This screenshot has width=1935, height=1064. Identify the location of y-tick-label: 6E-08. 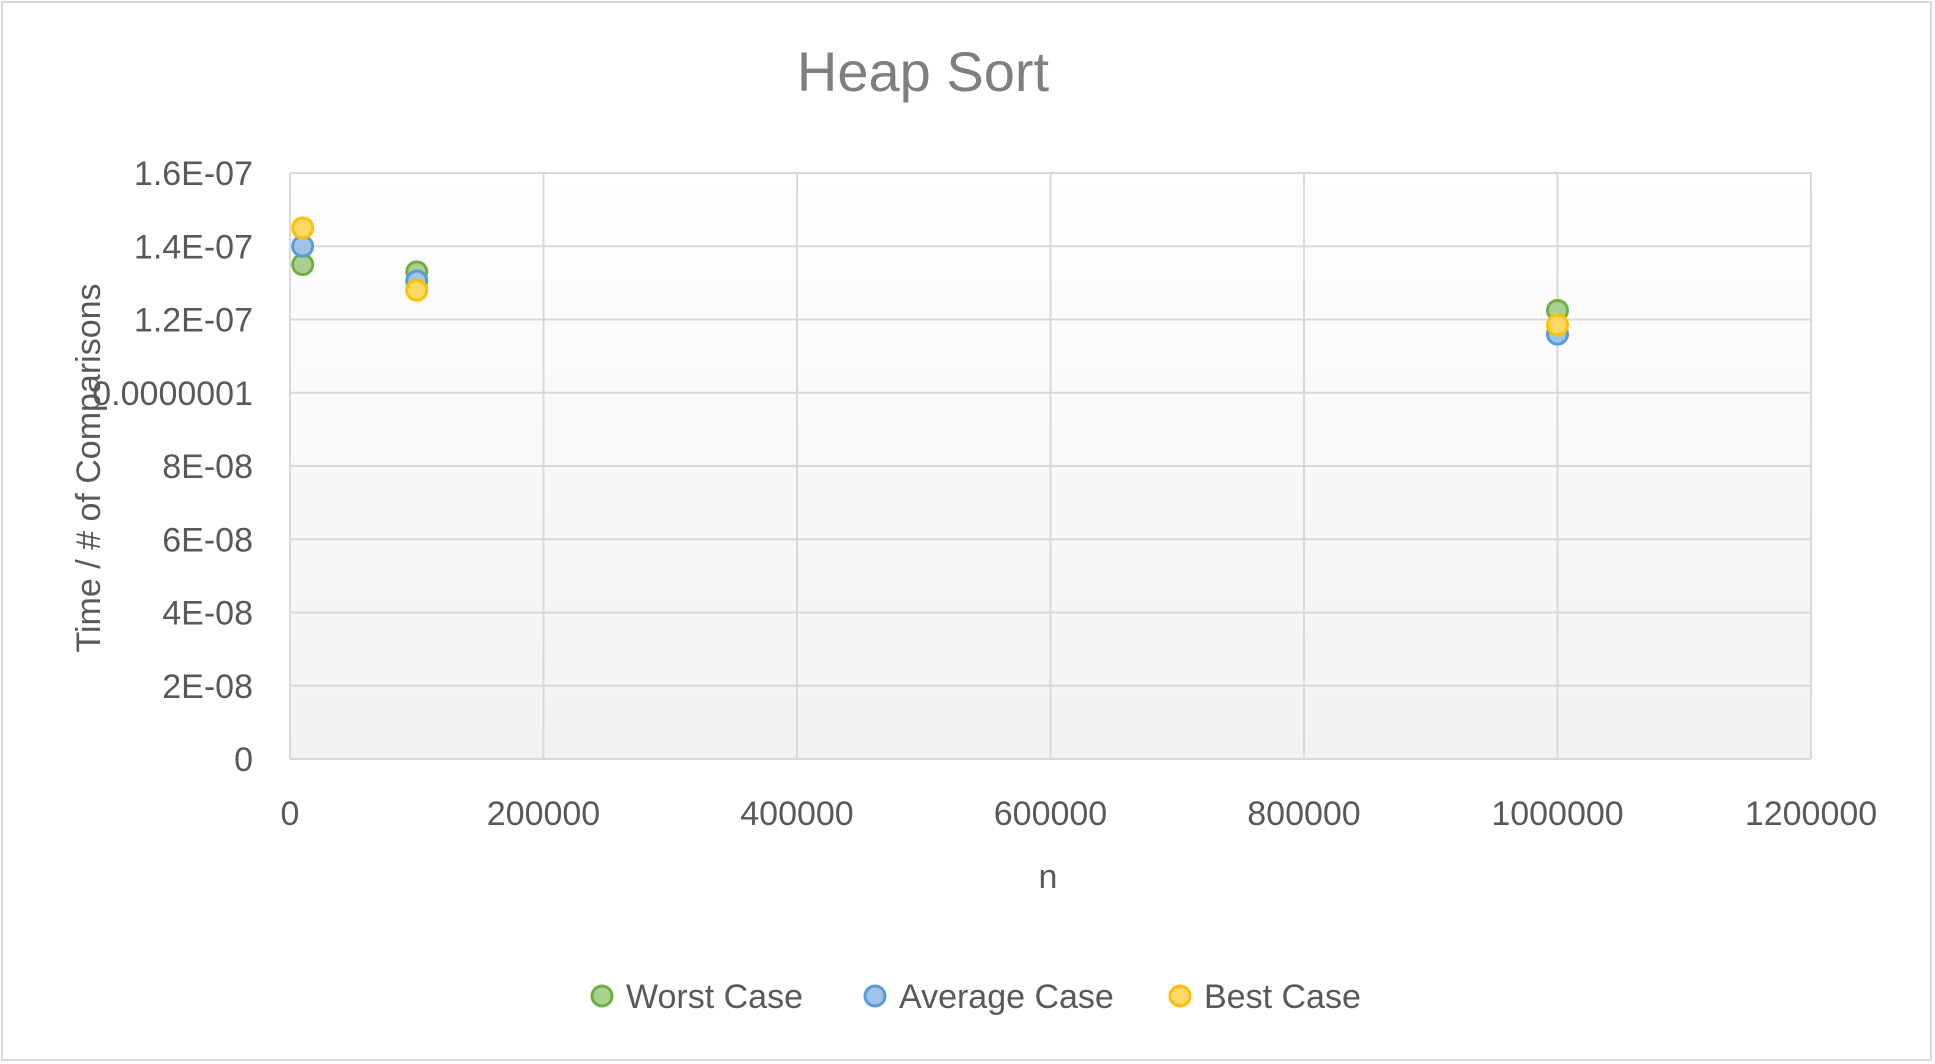
(207, 540).